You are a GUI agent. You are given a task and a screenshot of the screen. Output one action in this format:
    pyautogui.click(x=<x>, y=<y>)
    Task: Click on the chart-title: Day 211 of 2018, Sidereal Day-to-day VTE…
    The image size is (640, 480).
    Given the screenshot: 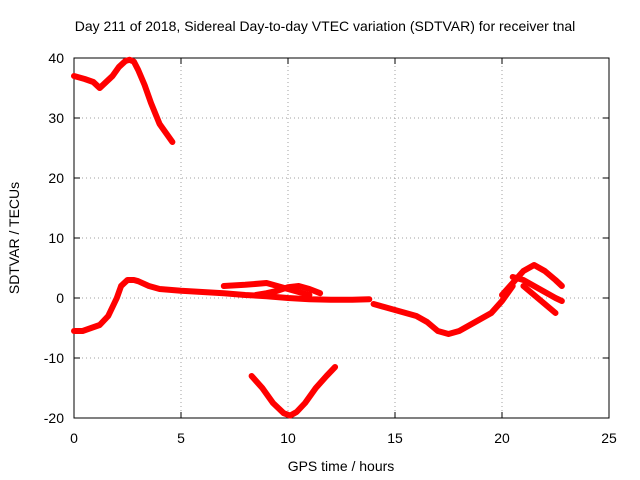 What is the action you would take?
    pyautogui.click(x=325, y=26)
    